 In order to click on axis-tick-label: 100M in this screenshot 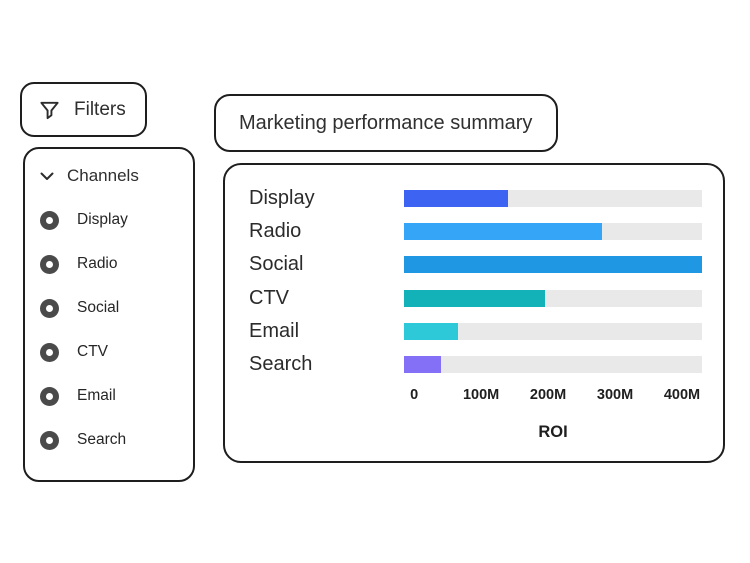, I will do `click(481, 395)`.